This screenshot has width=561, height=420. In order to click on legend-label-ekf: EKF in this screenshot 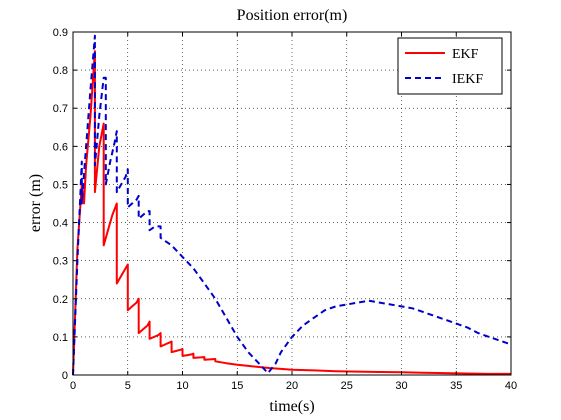, I will do `click(465, 54)`.